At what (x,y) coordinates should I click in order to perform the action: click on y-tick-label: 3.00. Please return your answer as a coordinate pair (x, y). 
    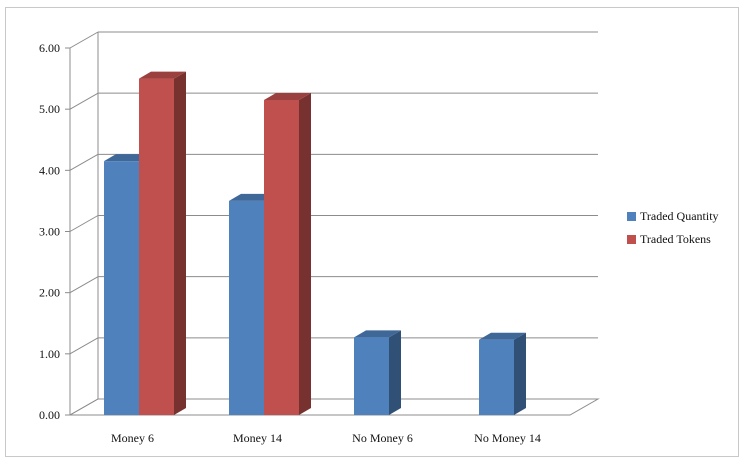
    Looking at the image, I should click on (49, 232).